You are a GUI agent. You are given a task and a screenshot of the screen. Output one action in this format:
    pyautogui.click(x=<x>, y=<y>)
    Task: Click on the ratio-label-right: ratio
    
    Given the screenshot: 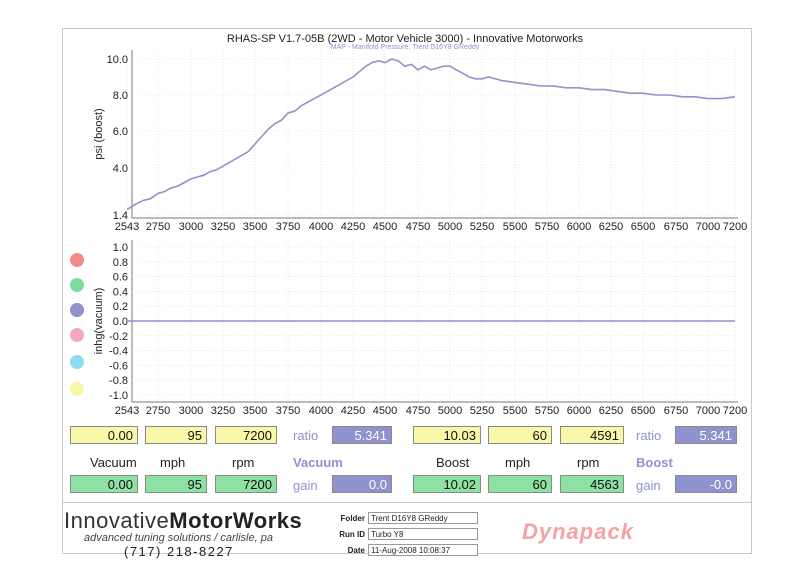 What is the action you would take?
    pyautogui.click(x=649, y=435)
    